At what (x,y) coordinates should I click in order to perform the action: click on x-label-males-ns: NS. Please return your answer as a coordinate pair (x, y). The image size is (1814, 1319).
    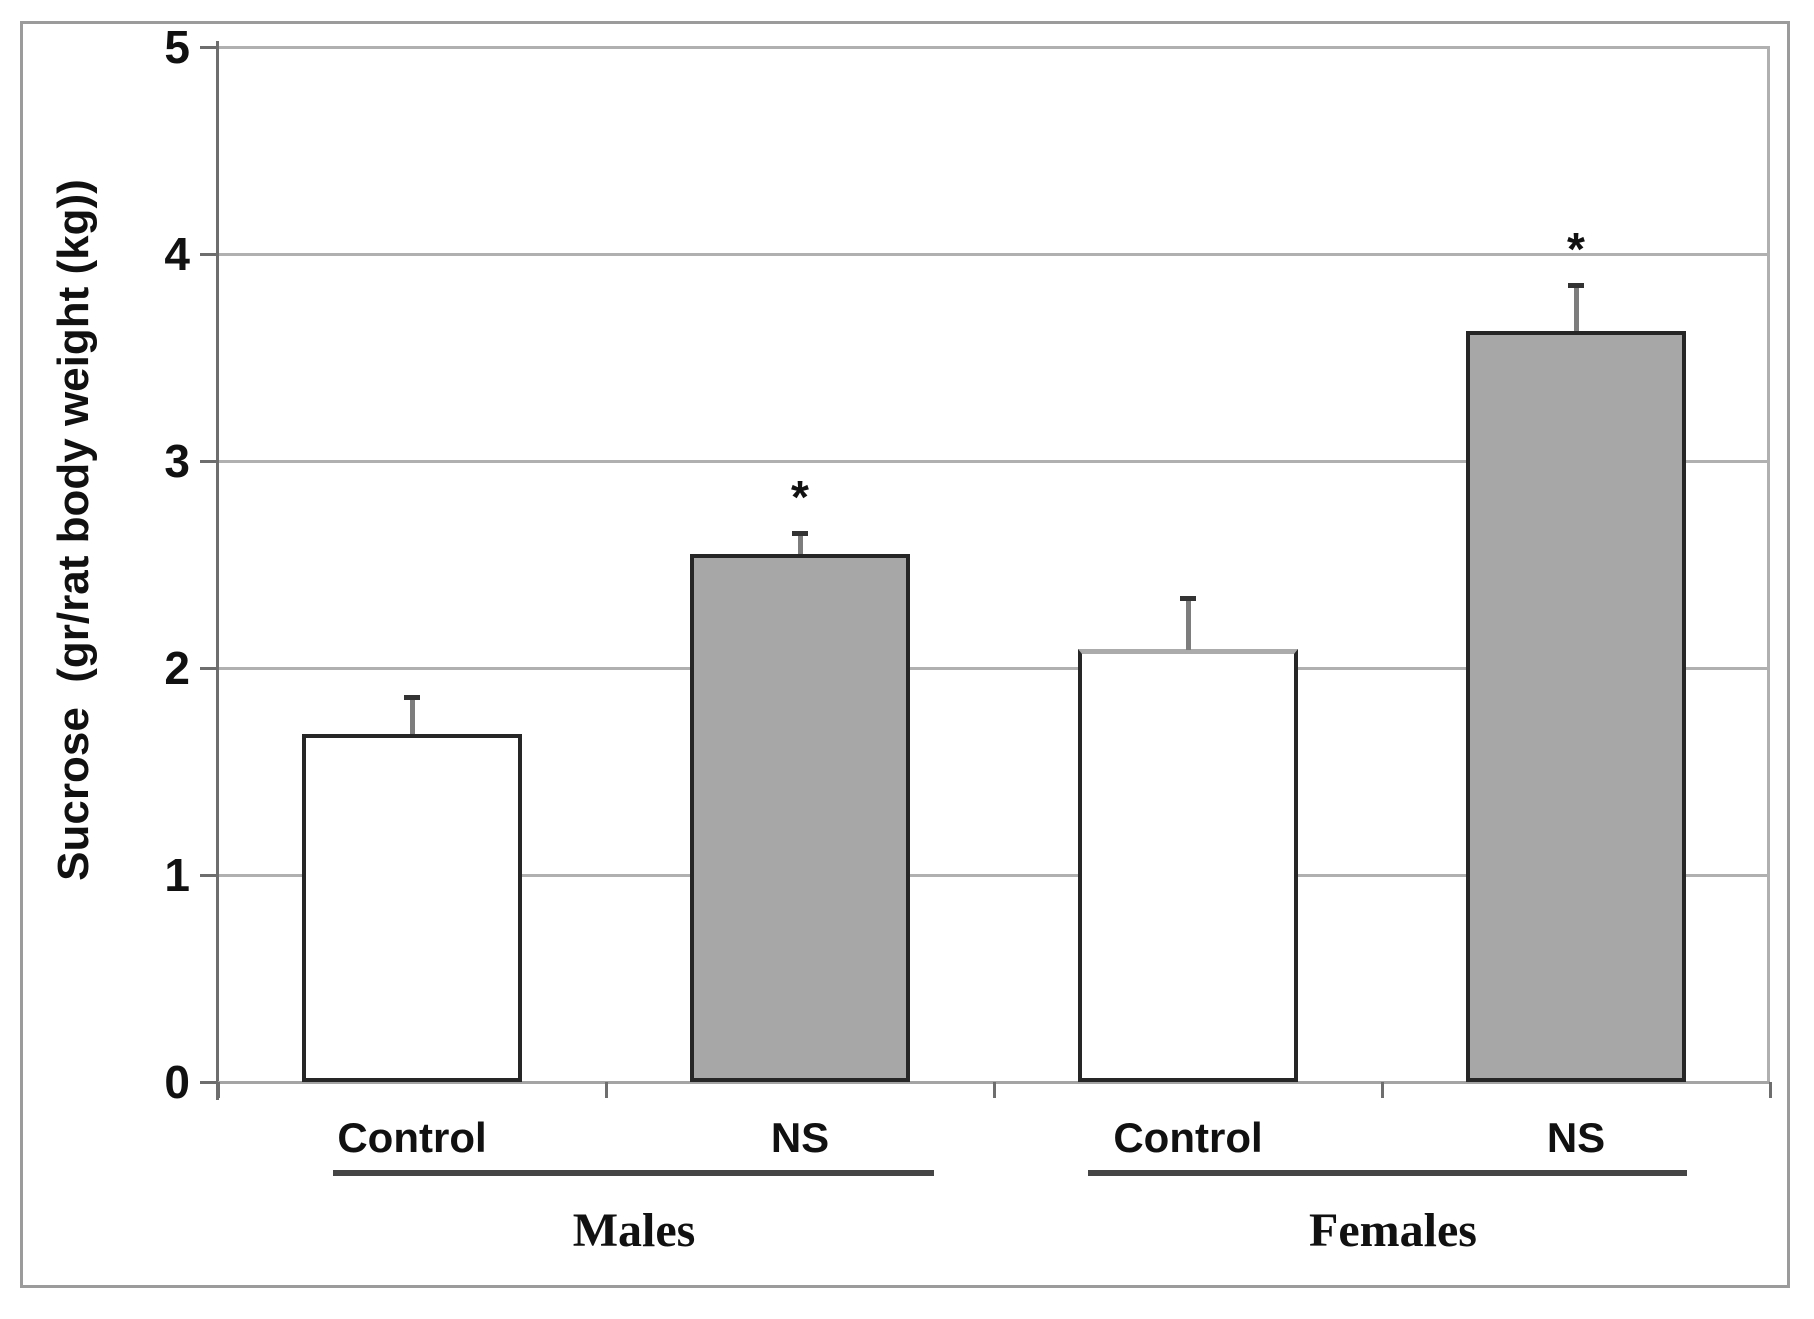
    Looking at the image, I should click on (800, 1137).